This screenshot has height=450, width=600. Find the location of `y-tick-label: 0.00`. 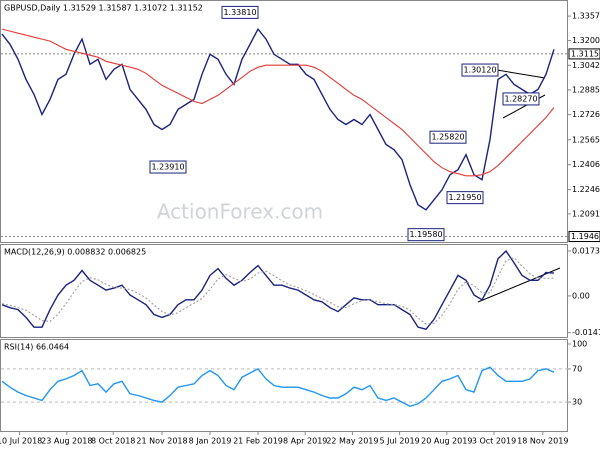

y-tick-label: 0.00 is located at coordinates (581, 295).